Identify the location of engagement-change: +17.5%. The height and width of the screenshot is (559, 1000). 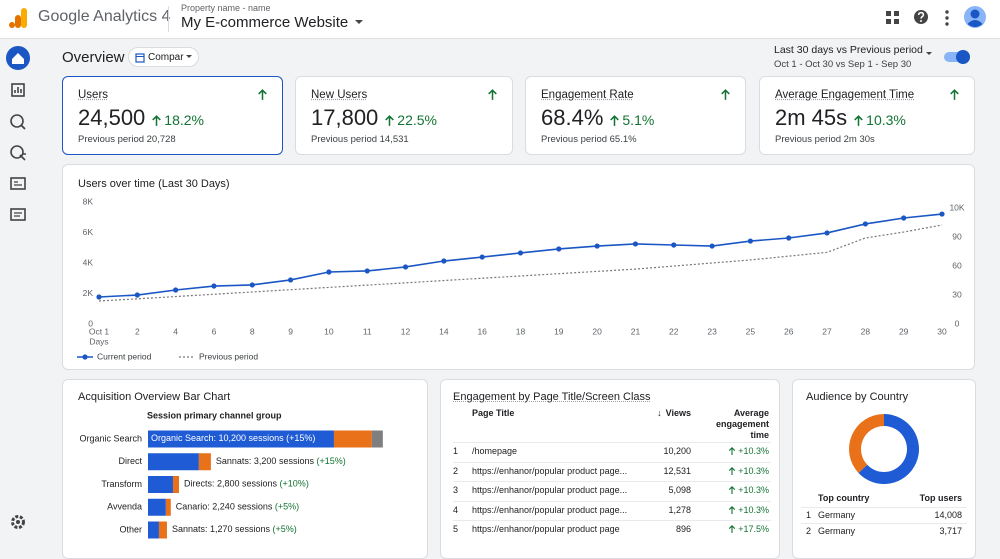
(748, 529).